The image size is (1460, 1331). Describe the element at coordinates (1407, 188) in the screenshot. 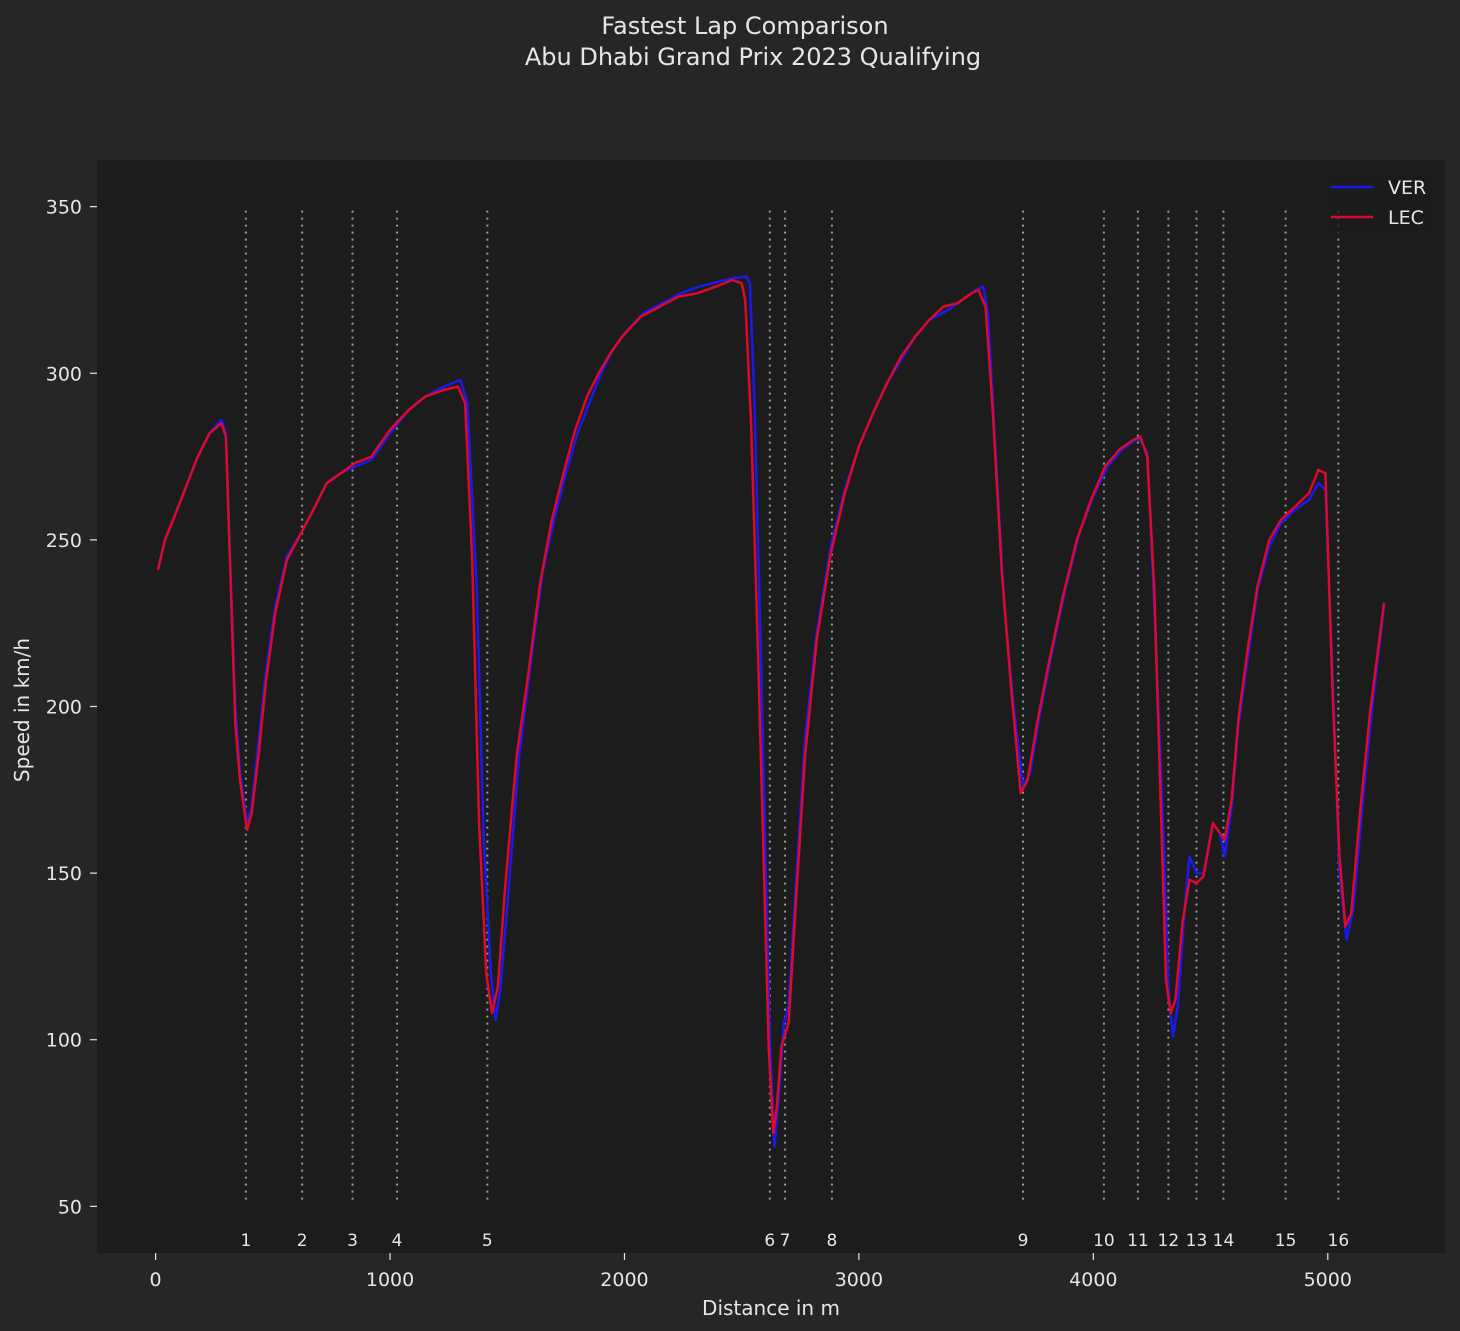

I see `legend-label-ver: VER` at that location.